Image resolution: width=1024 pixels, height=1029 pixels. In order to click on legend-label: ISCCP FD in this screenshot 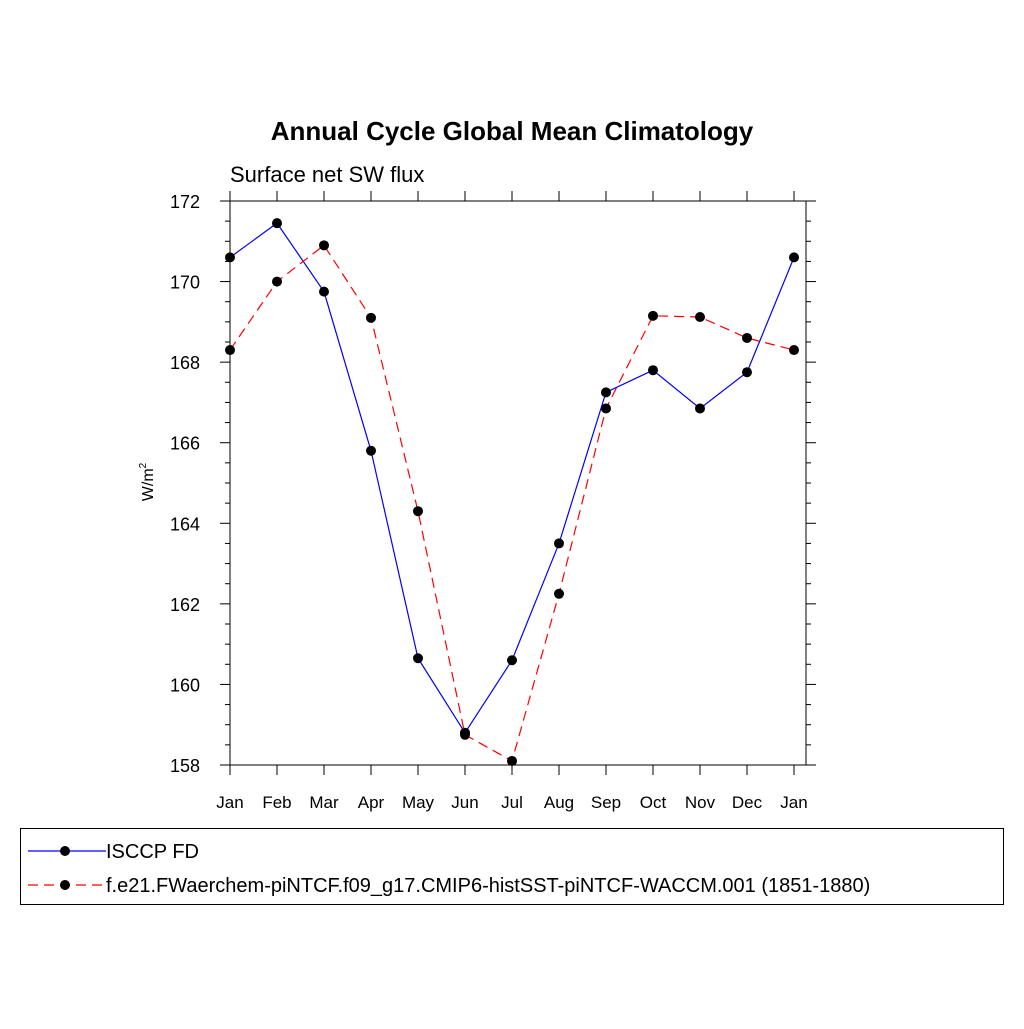, I will do `click(152, 852)`.